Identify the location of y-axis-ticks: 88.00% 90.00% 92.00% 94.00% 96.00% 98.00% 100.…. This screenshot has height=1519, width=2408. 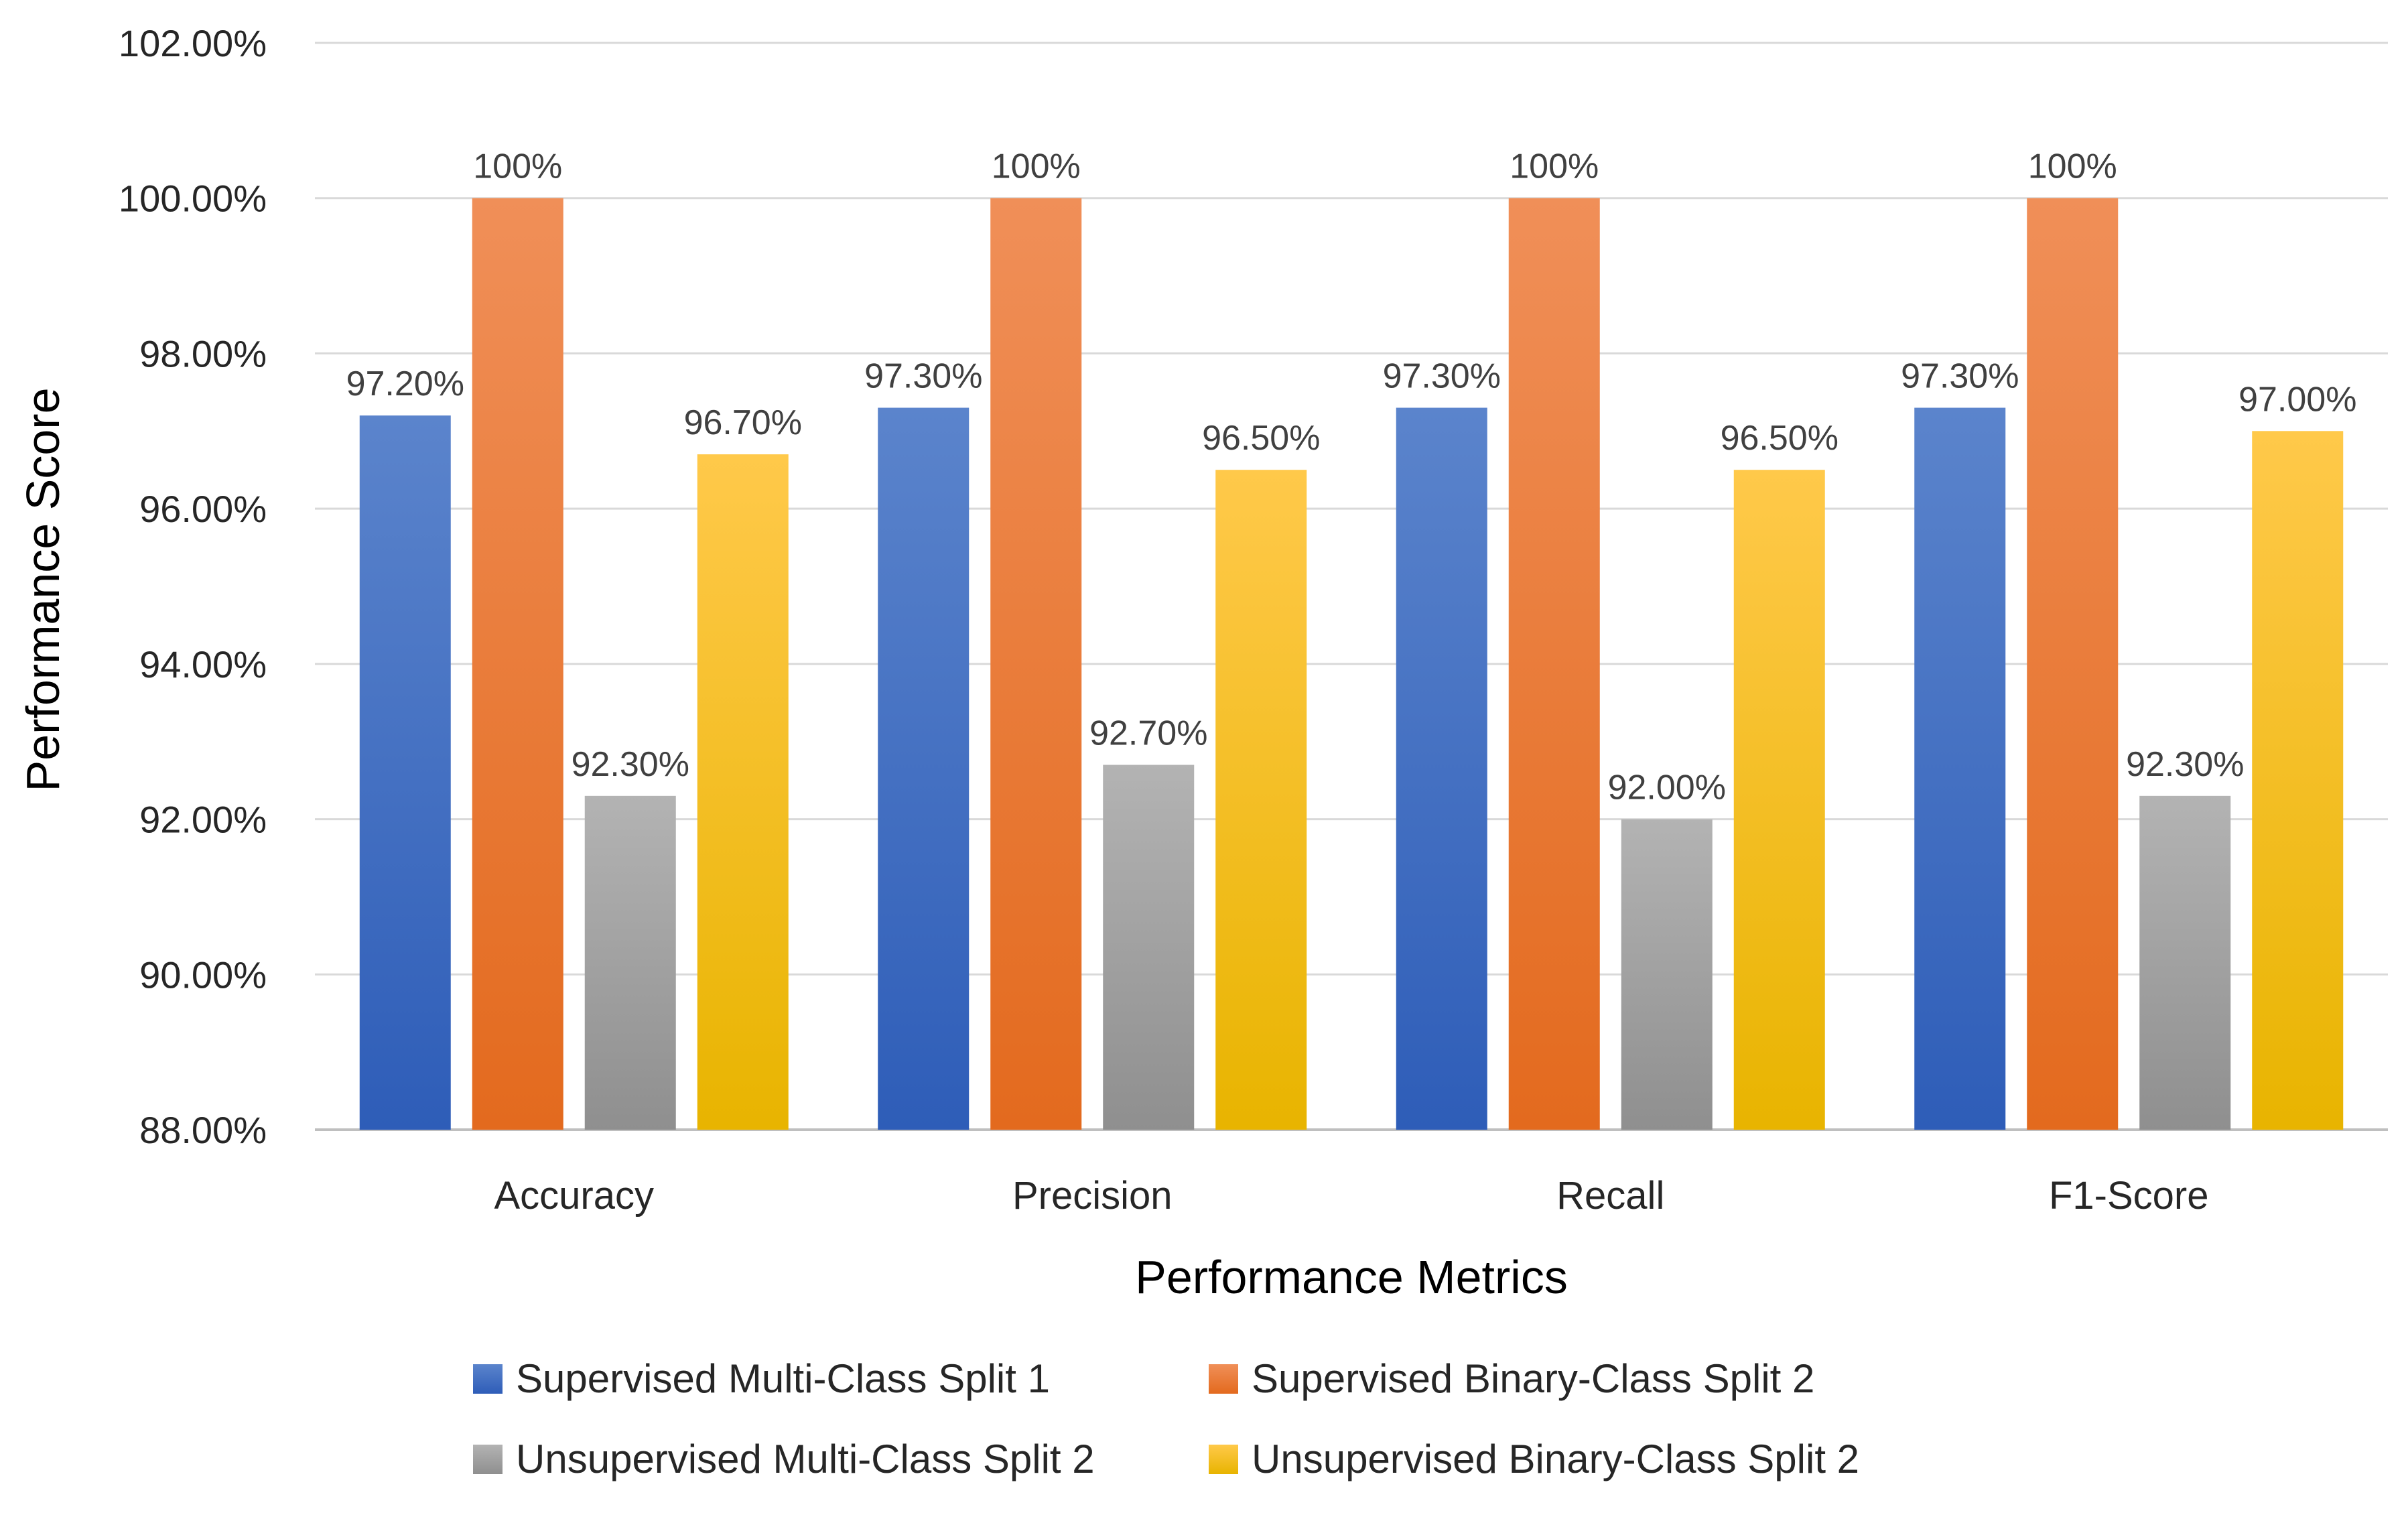
(193, 586).